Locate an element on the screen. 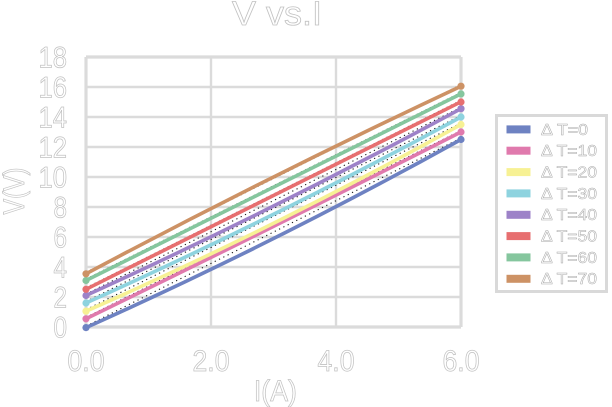 This screenshot has width=612, height=407. svg-text: 2.0 is located at coordinates (211, 361).